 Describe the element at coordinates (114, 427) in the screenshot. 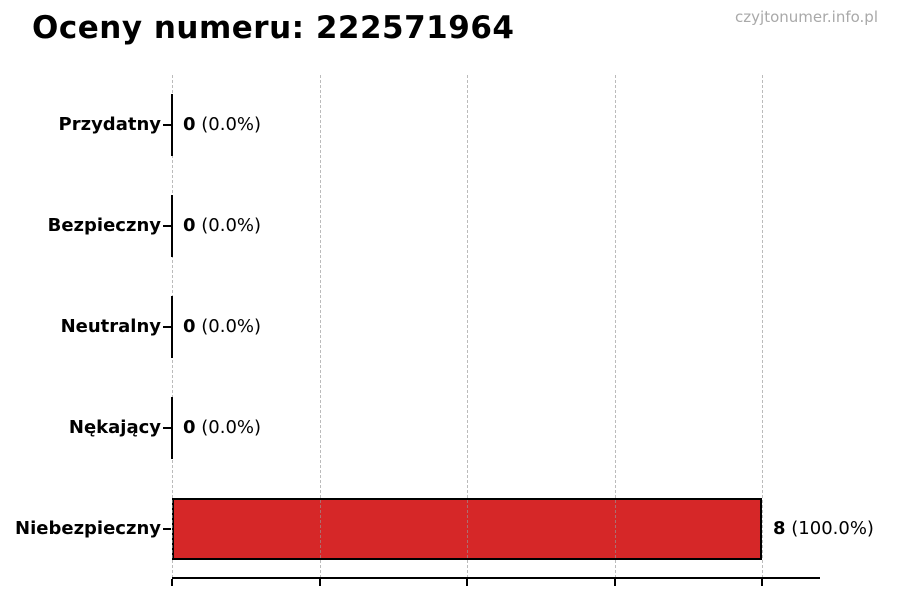

I see `category-label: Nękający` at that location.